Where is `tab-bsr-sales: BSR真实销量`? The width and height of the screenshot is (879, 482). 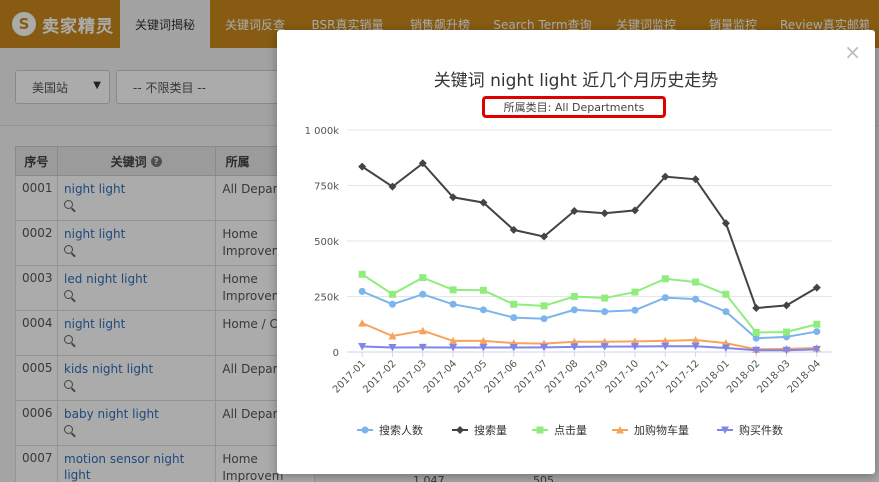 tab-bsr-sales: BSR真实销量 is located at coordinates (347, 24).